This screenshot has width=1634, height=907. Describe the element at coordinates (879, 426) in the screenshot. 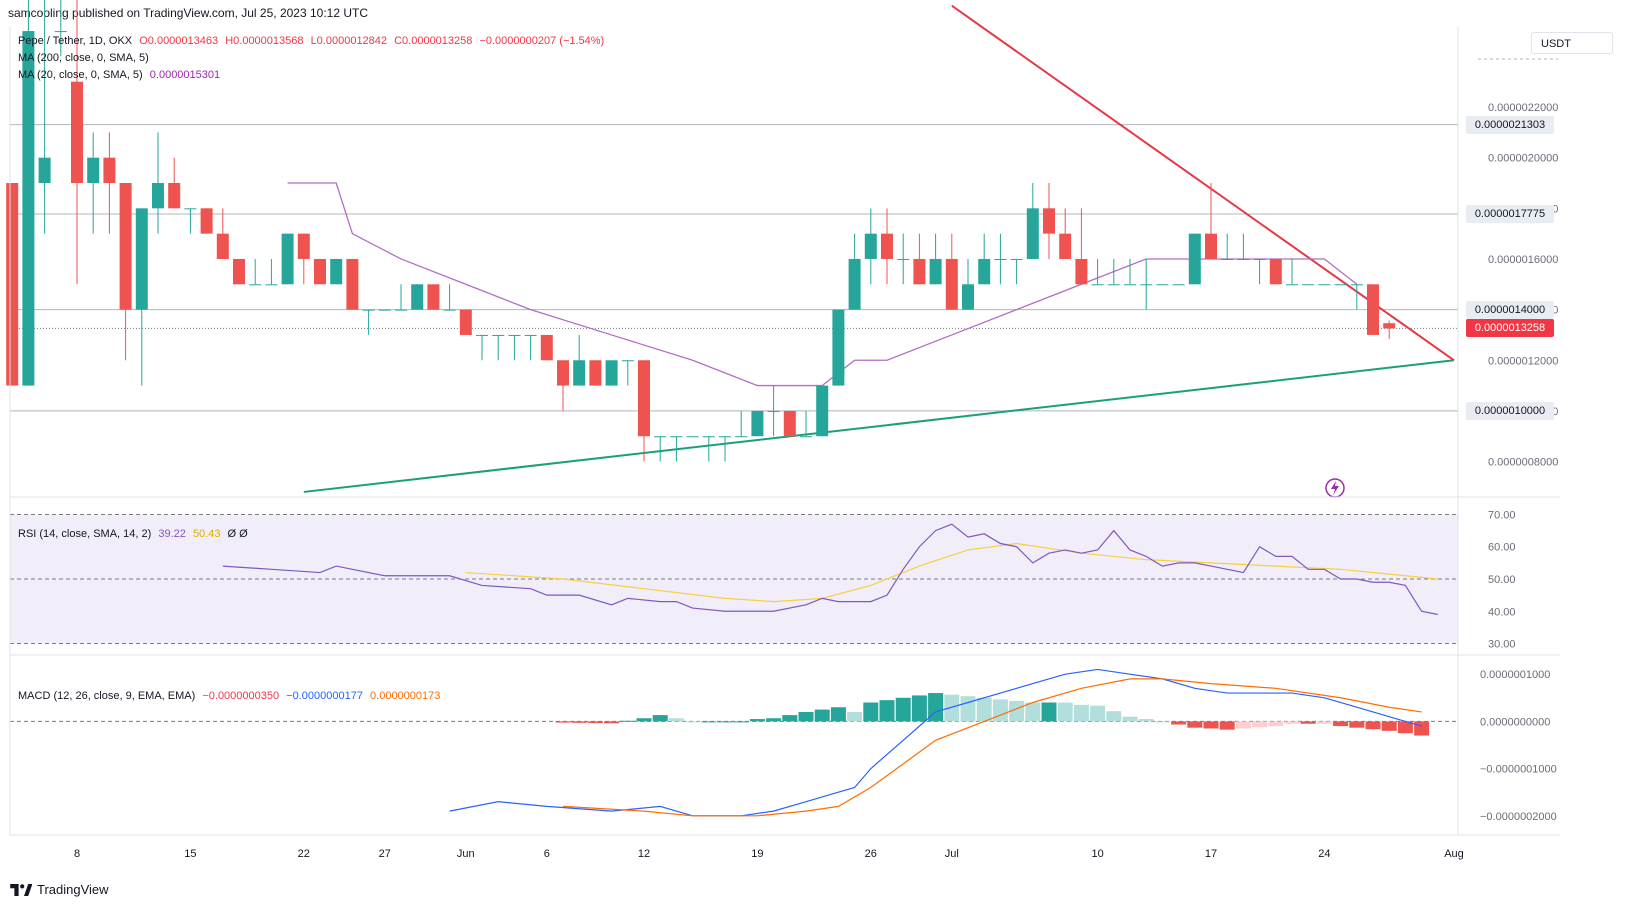

I see `support-trendline` at that location.